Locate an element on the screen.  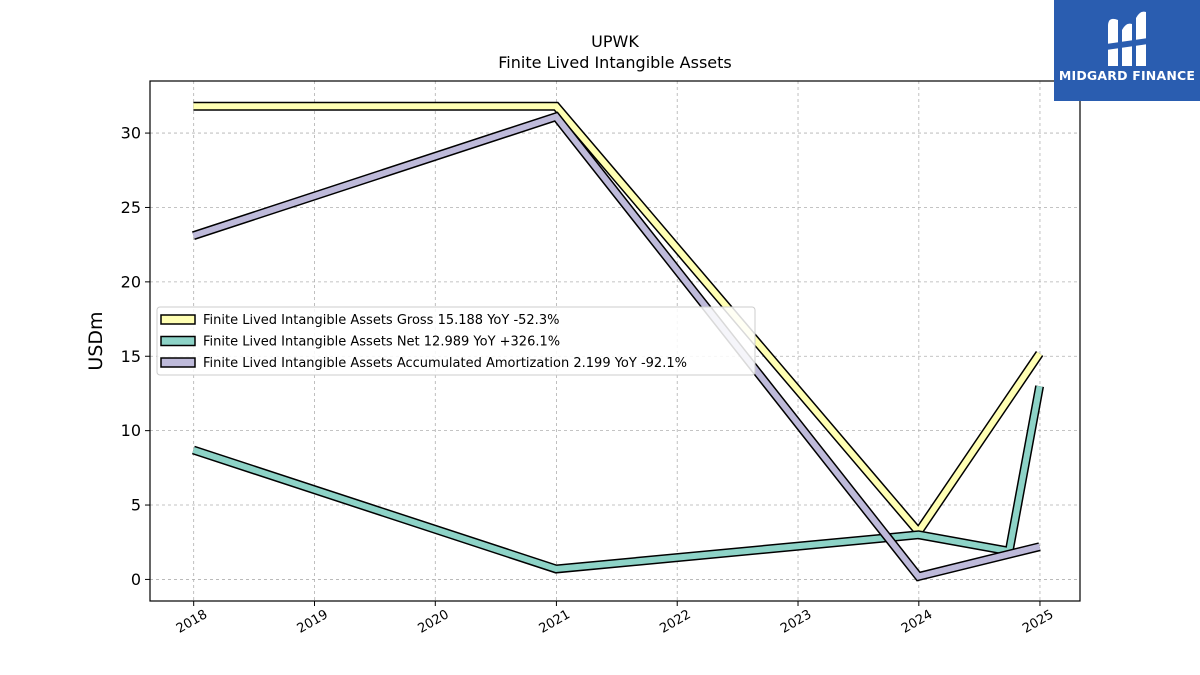
y-tick-label: 10 is located at coordinates (131, 430).